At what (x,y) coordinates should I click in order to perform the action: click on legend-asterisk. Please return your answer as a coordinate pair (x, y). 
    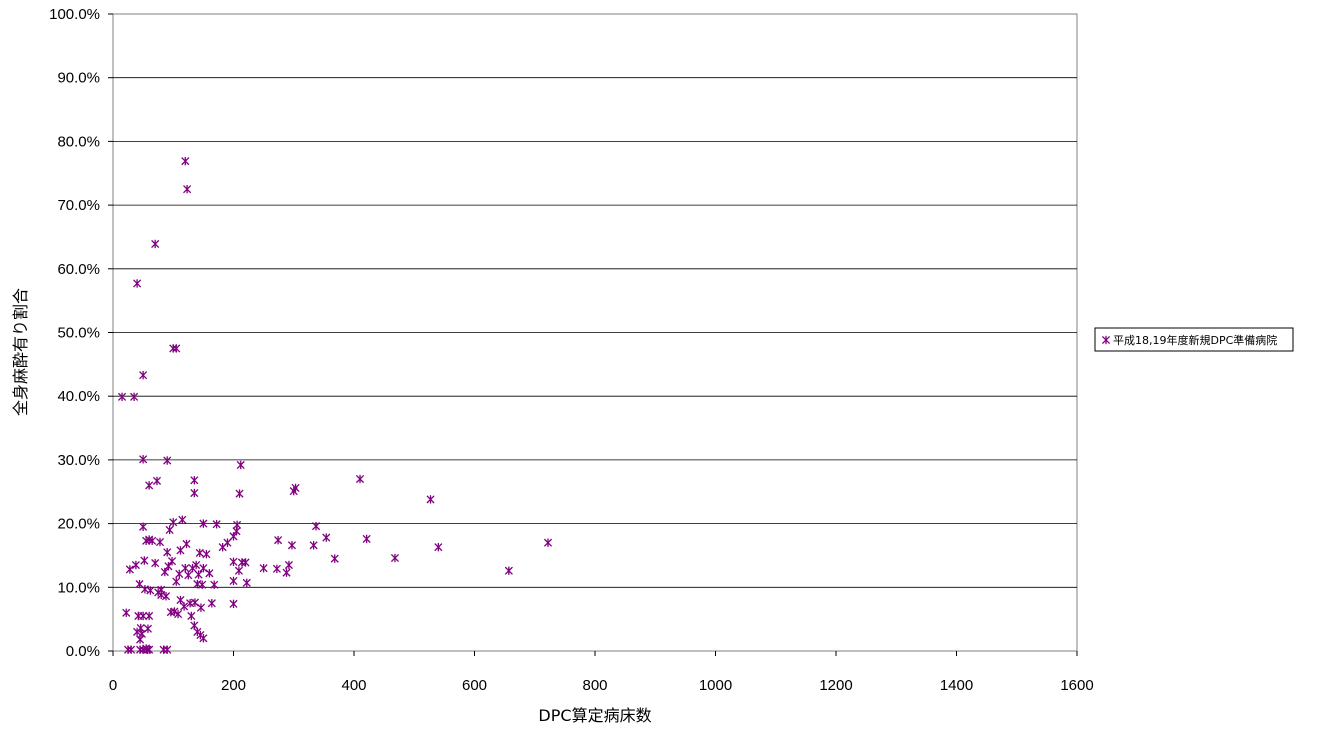
    Looking at the image, I should click on (1106, 340).